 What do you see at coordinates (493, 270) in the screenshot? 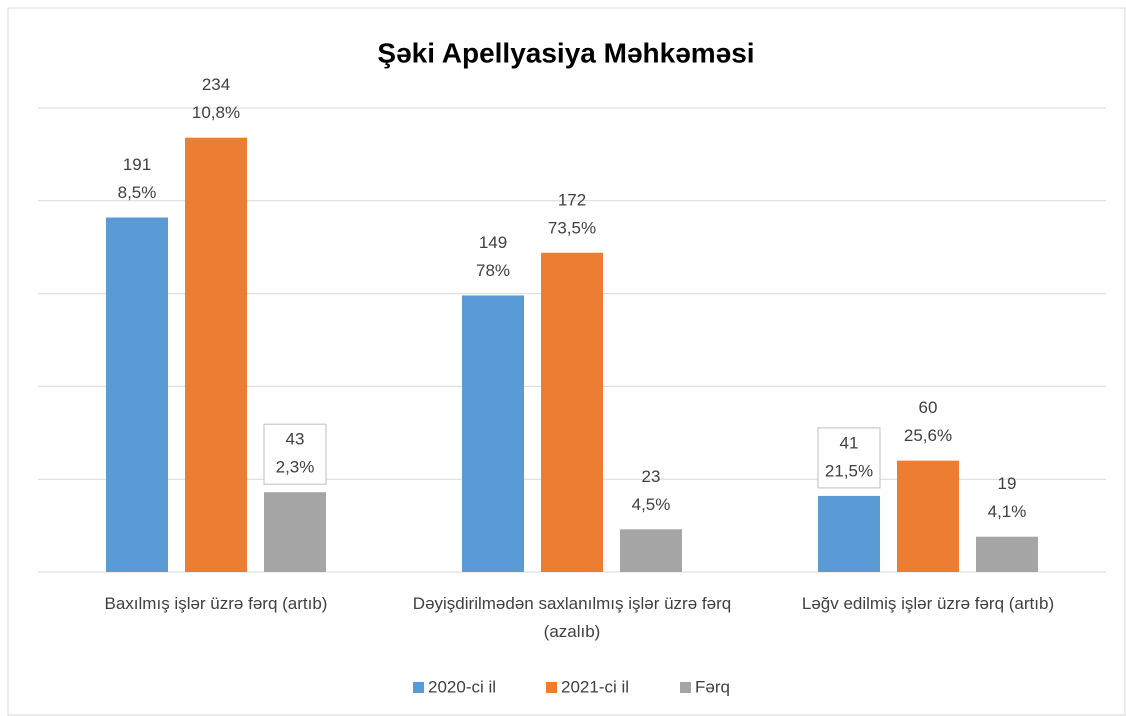
I see `data-label-percent: 78%` at bounding box center [493, 270].